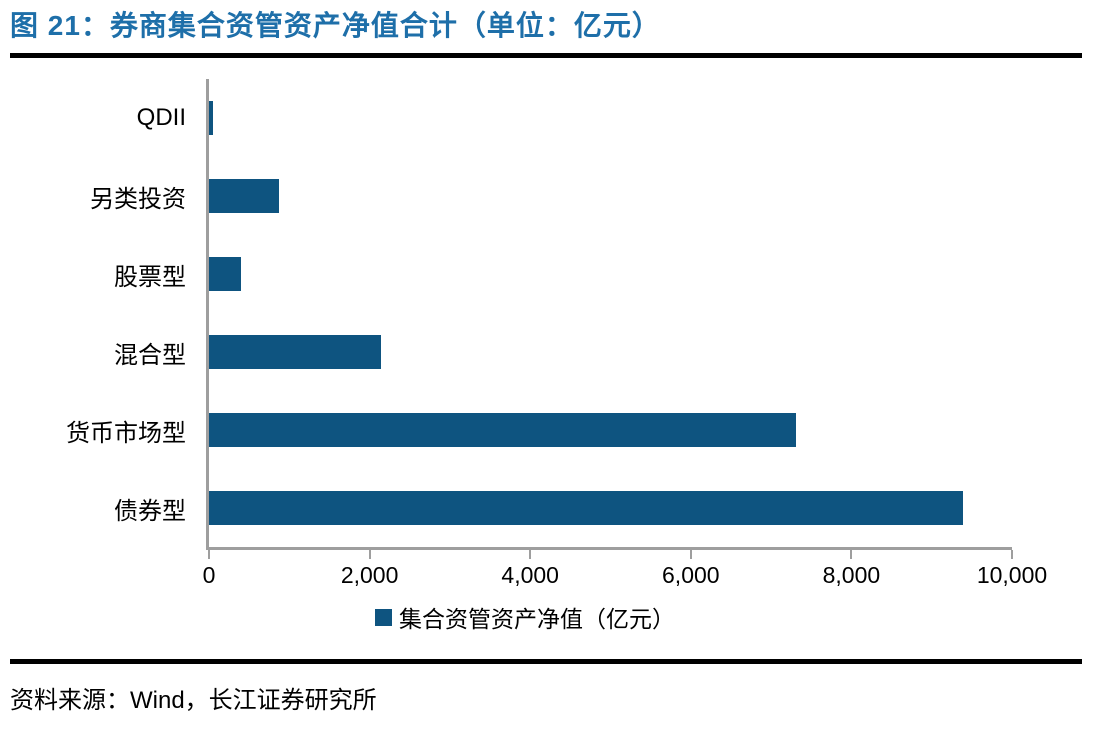  Describe the element at coordinates (335, 25) in the screenshot. I see `figure-title: 图 21：券商集合资管资产净值合计（单位：亿元）` at that location.